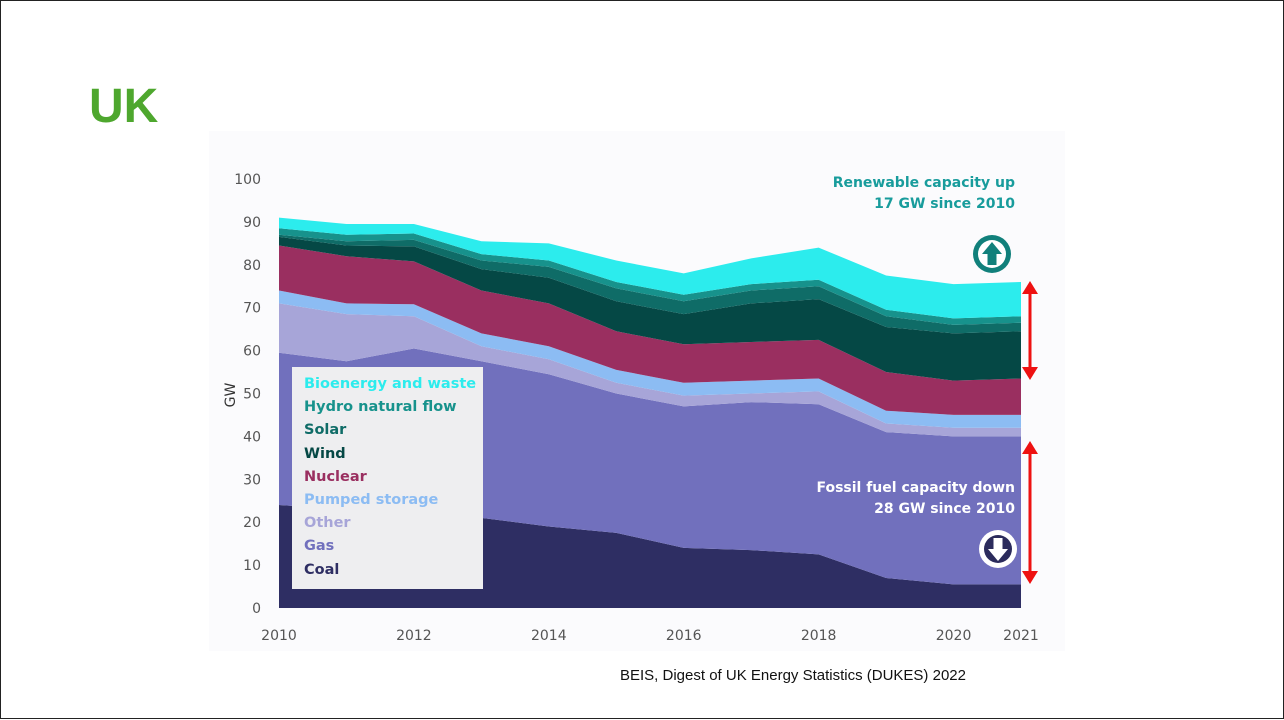  I want to click on y-tick-label: 0, so click(256, 609).